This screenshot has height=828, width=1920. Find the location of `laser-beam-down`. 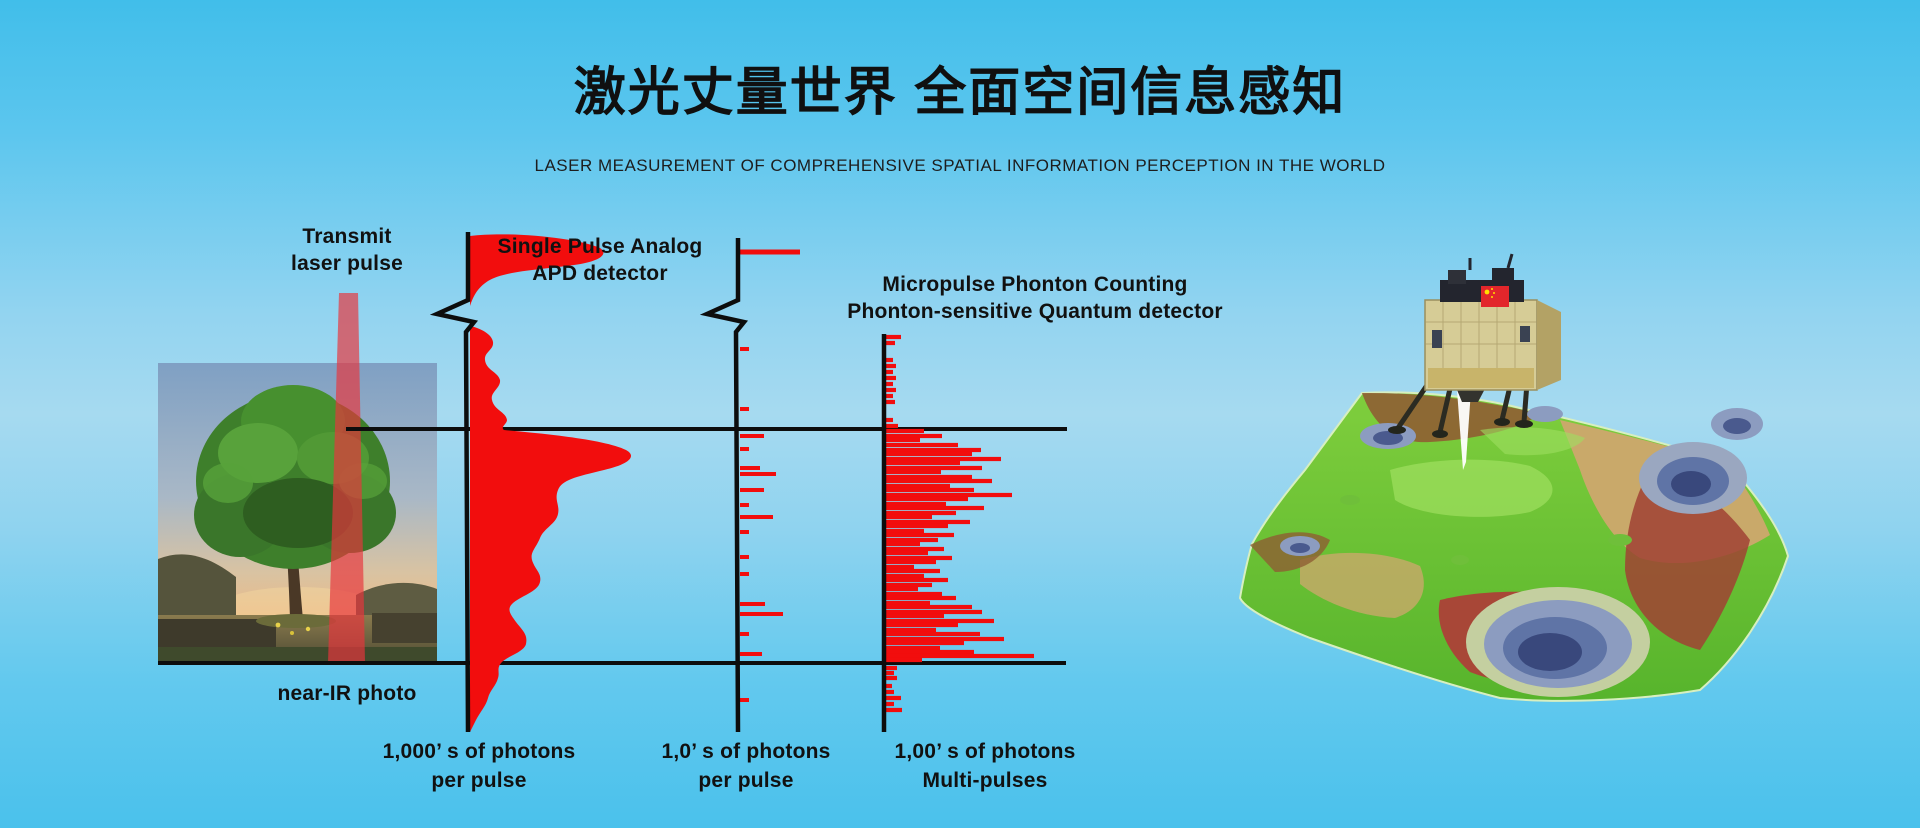

laser-beam-down is located at coordinates (1464, 430).